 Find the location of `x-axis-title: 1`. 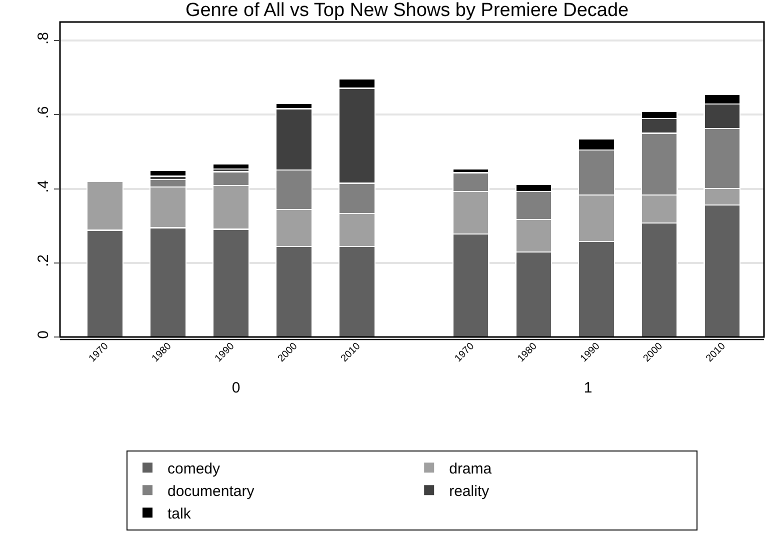

x-axis-title: 1 is located at coordinates (588, 387).